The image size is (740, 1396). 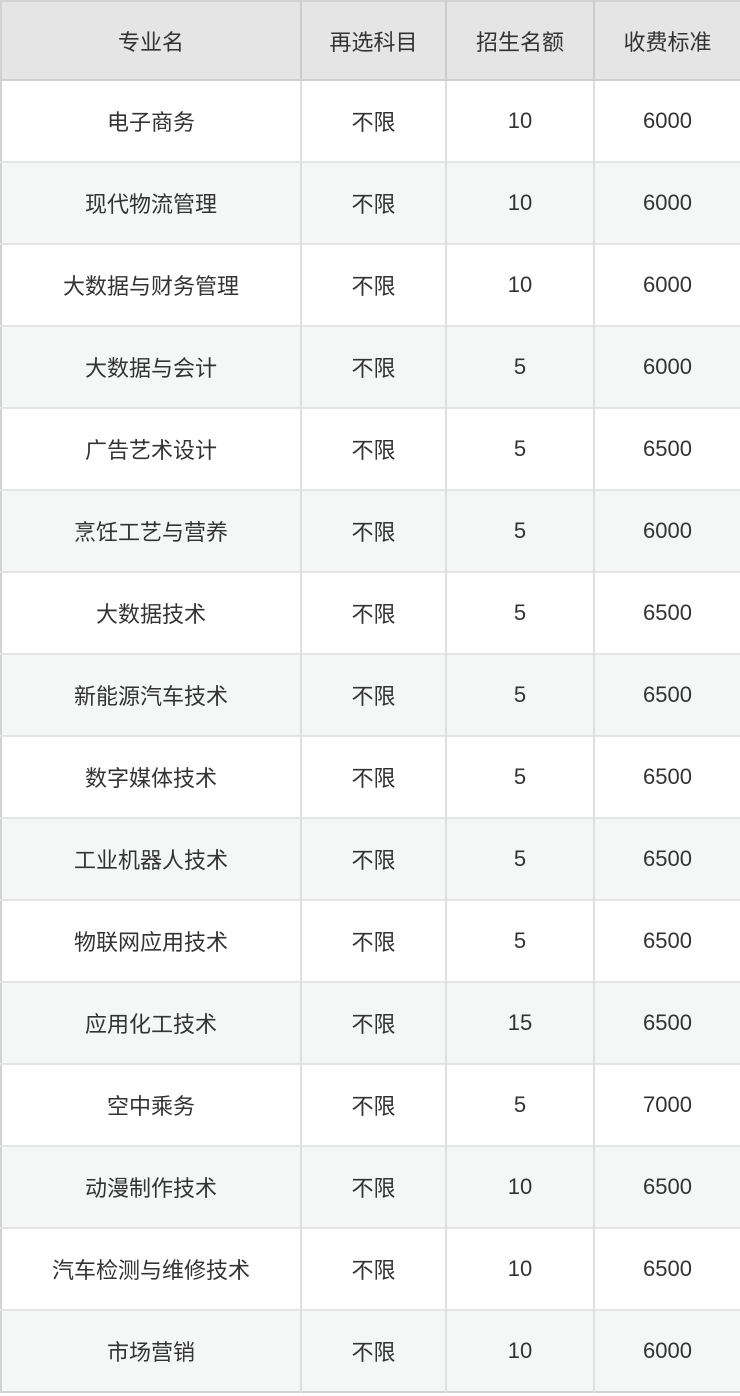 I want to click on table-row: 大数据与财务管理 不限 10 6000, so click(x=370, y=284).